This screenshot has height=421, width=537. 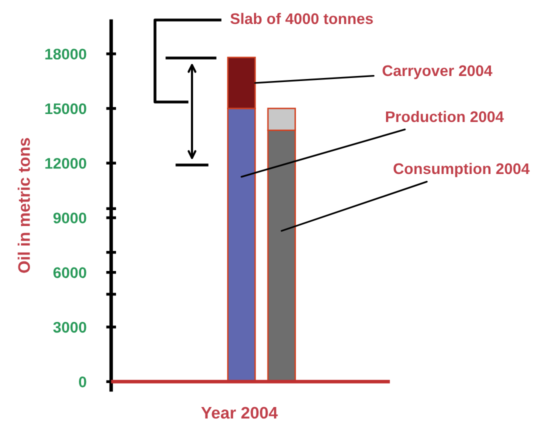 What do you see at coordinates (445, 116) in the screenshot?
I see `text: Production 2004` at bounding box center [445, 116].